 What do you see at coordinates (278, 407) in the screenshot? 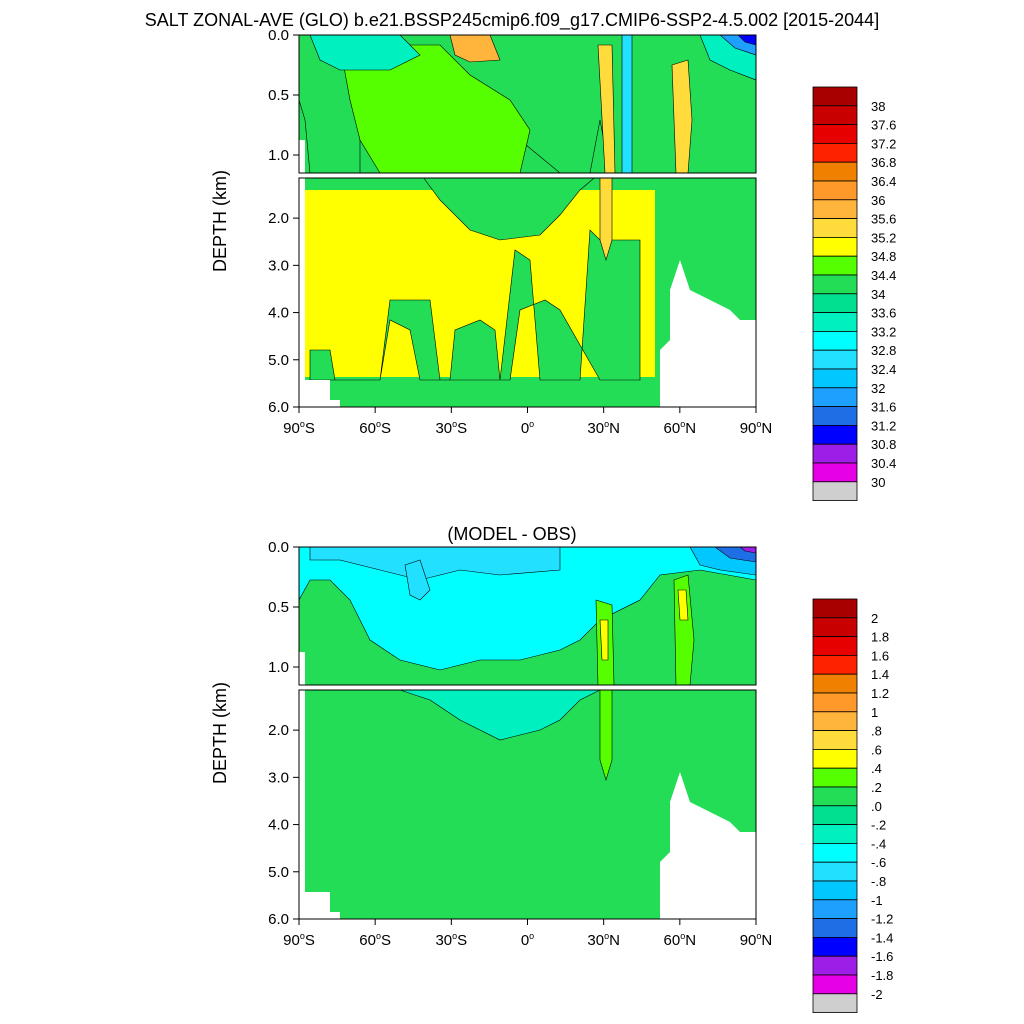
I see `y-tick-label: 6.0` at bounding box center [278, 407].